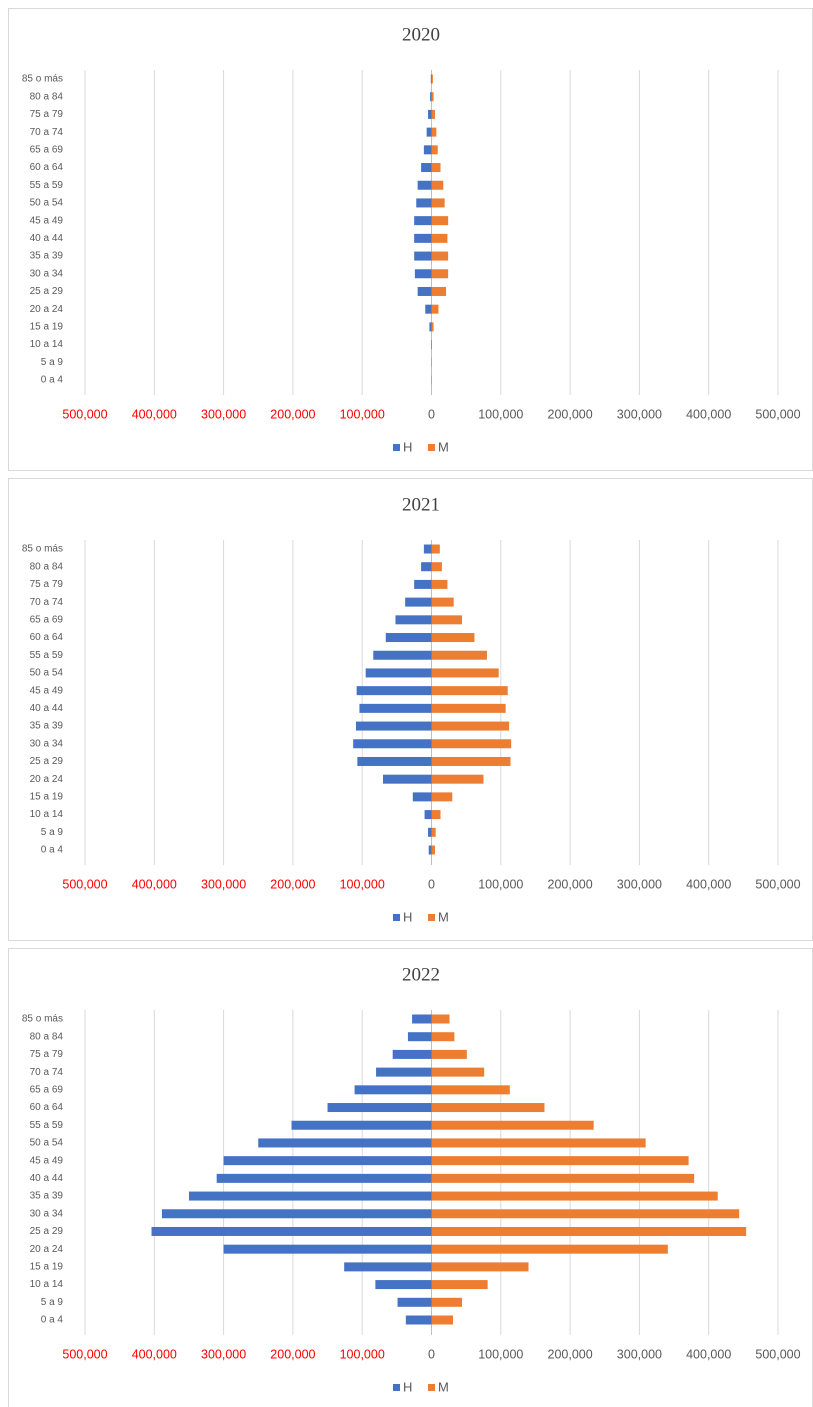  I want to click on y-tick-label: 20 a 24, so click(47, 309).